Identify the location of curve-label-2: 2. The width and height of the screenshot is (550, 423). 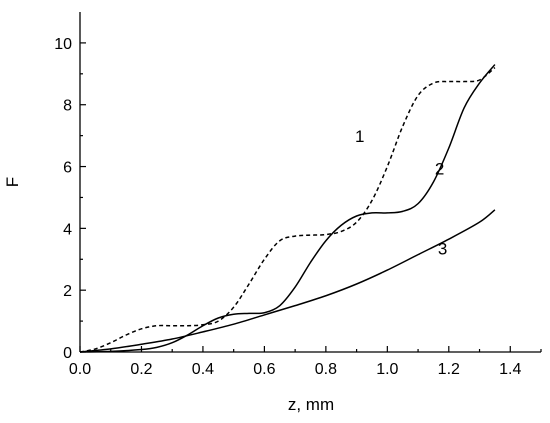
(439, 168).